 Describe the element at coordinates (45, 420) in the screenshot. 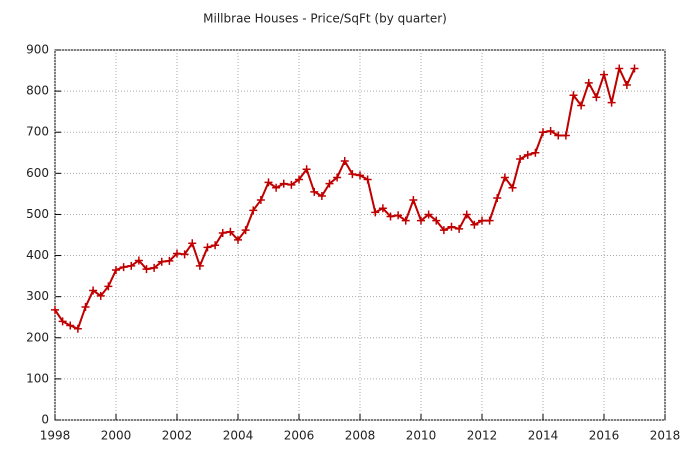

I see `y-tick-label: 0` at that location.